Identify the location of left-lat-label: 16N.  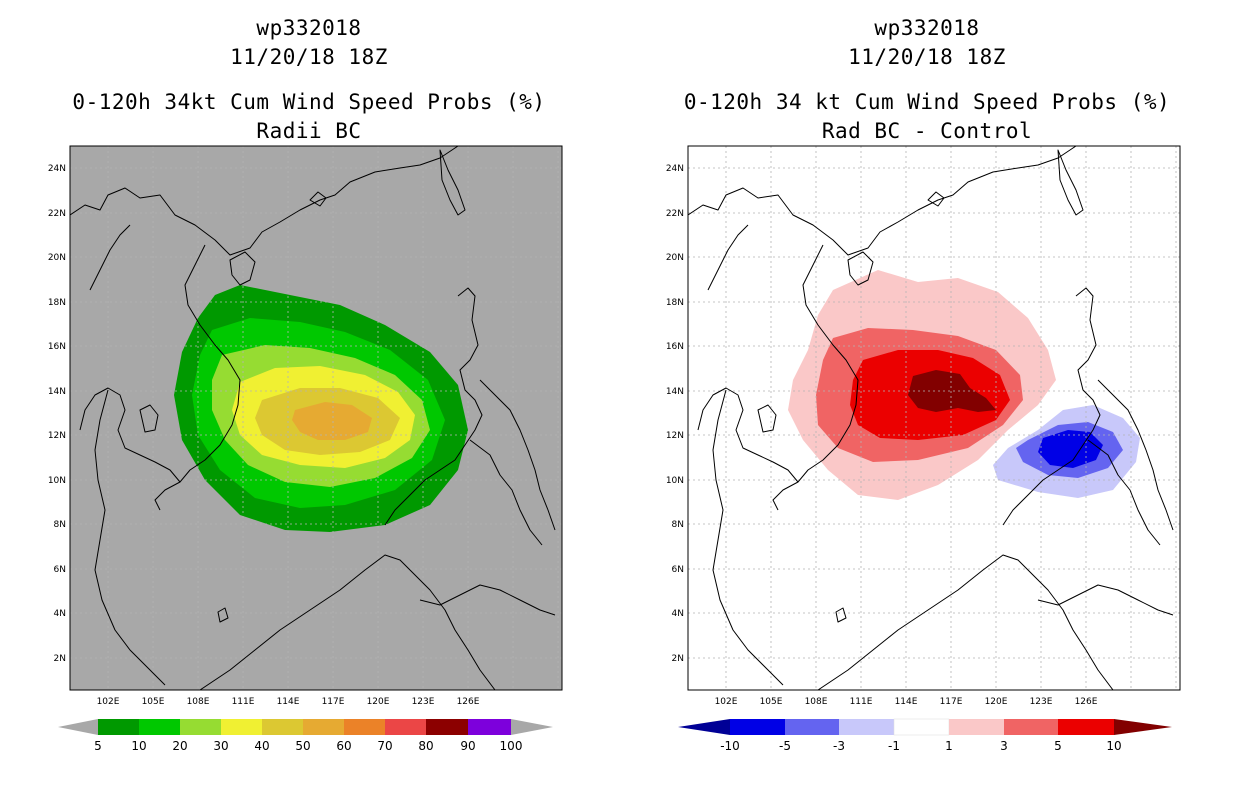
(57, 347).